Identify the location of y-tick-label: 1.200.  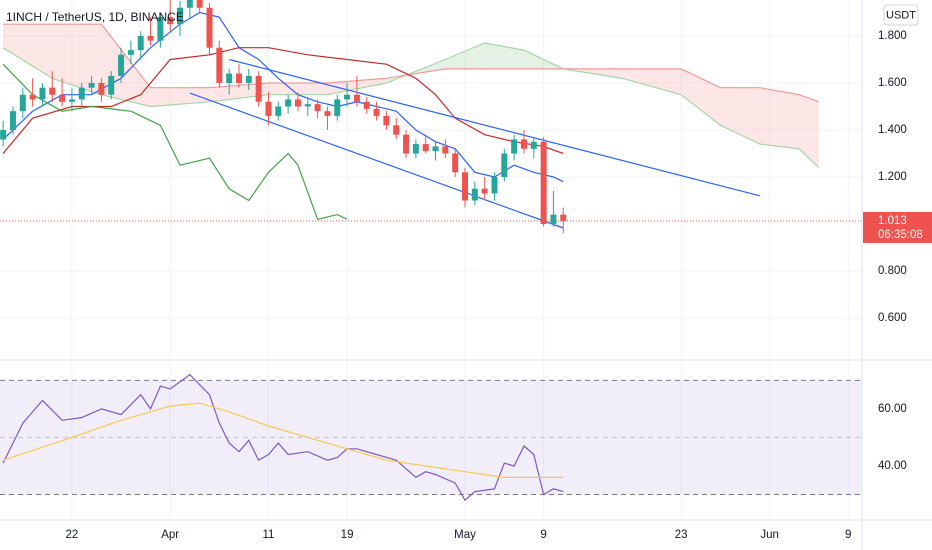
(892, 177).